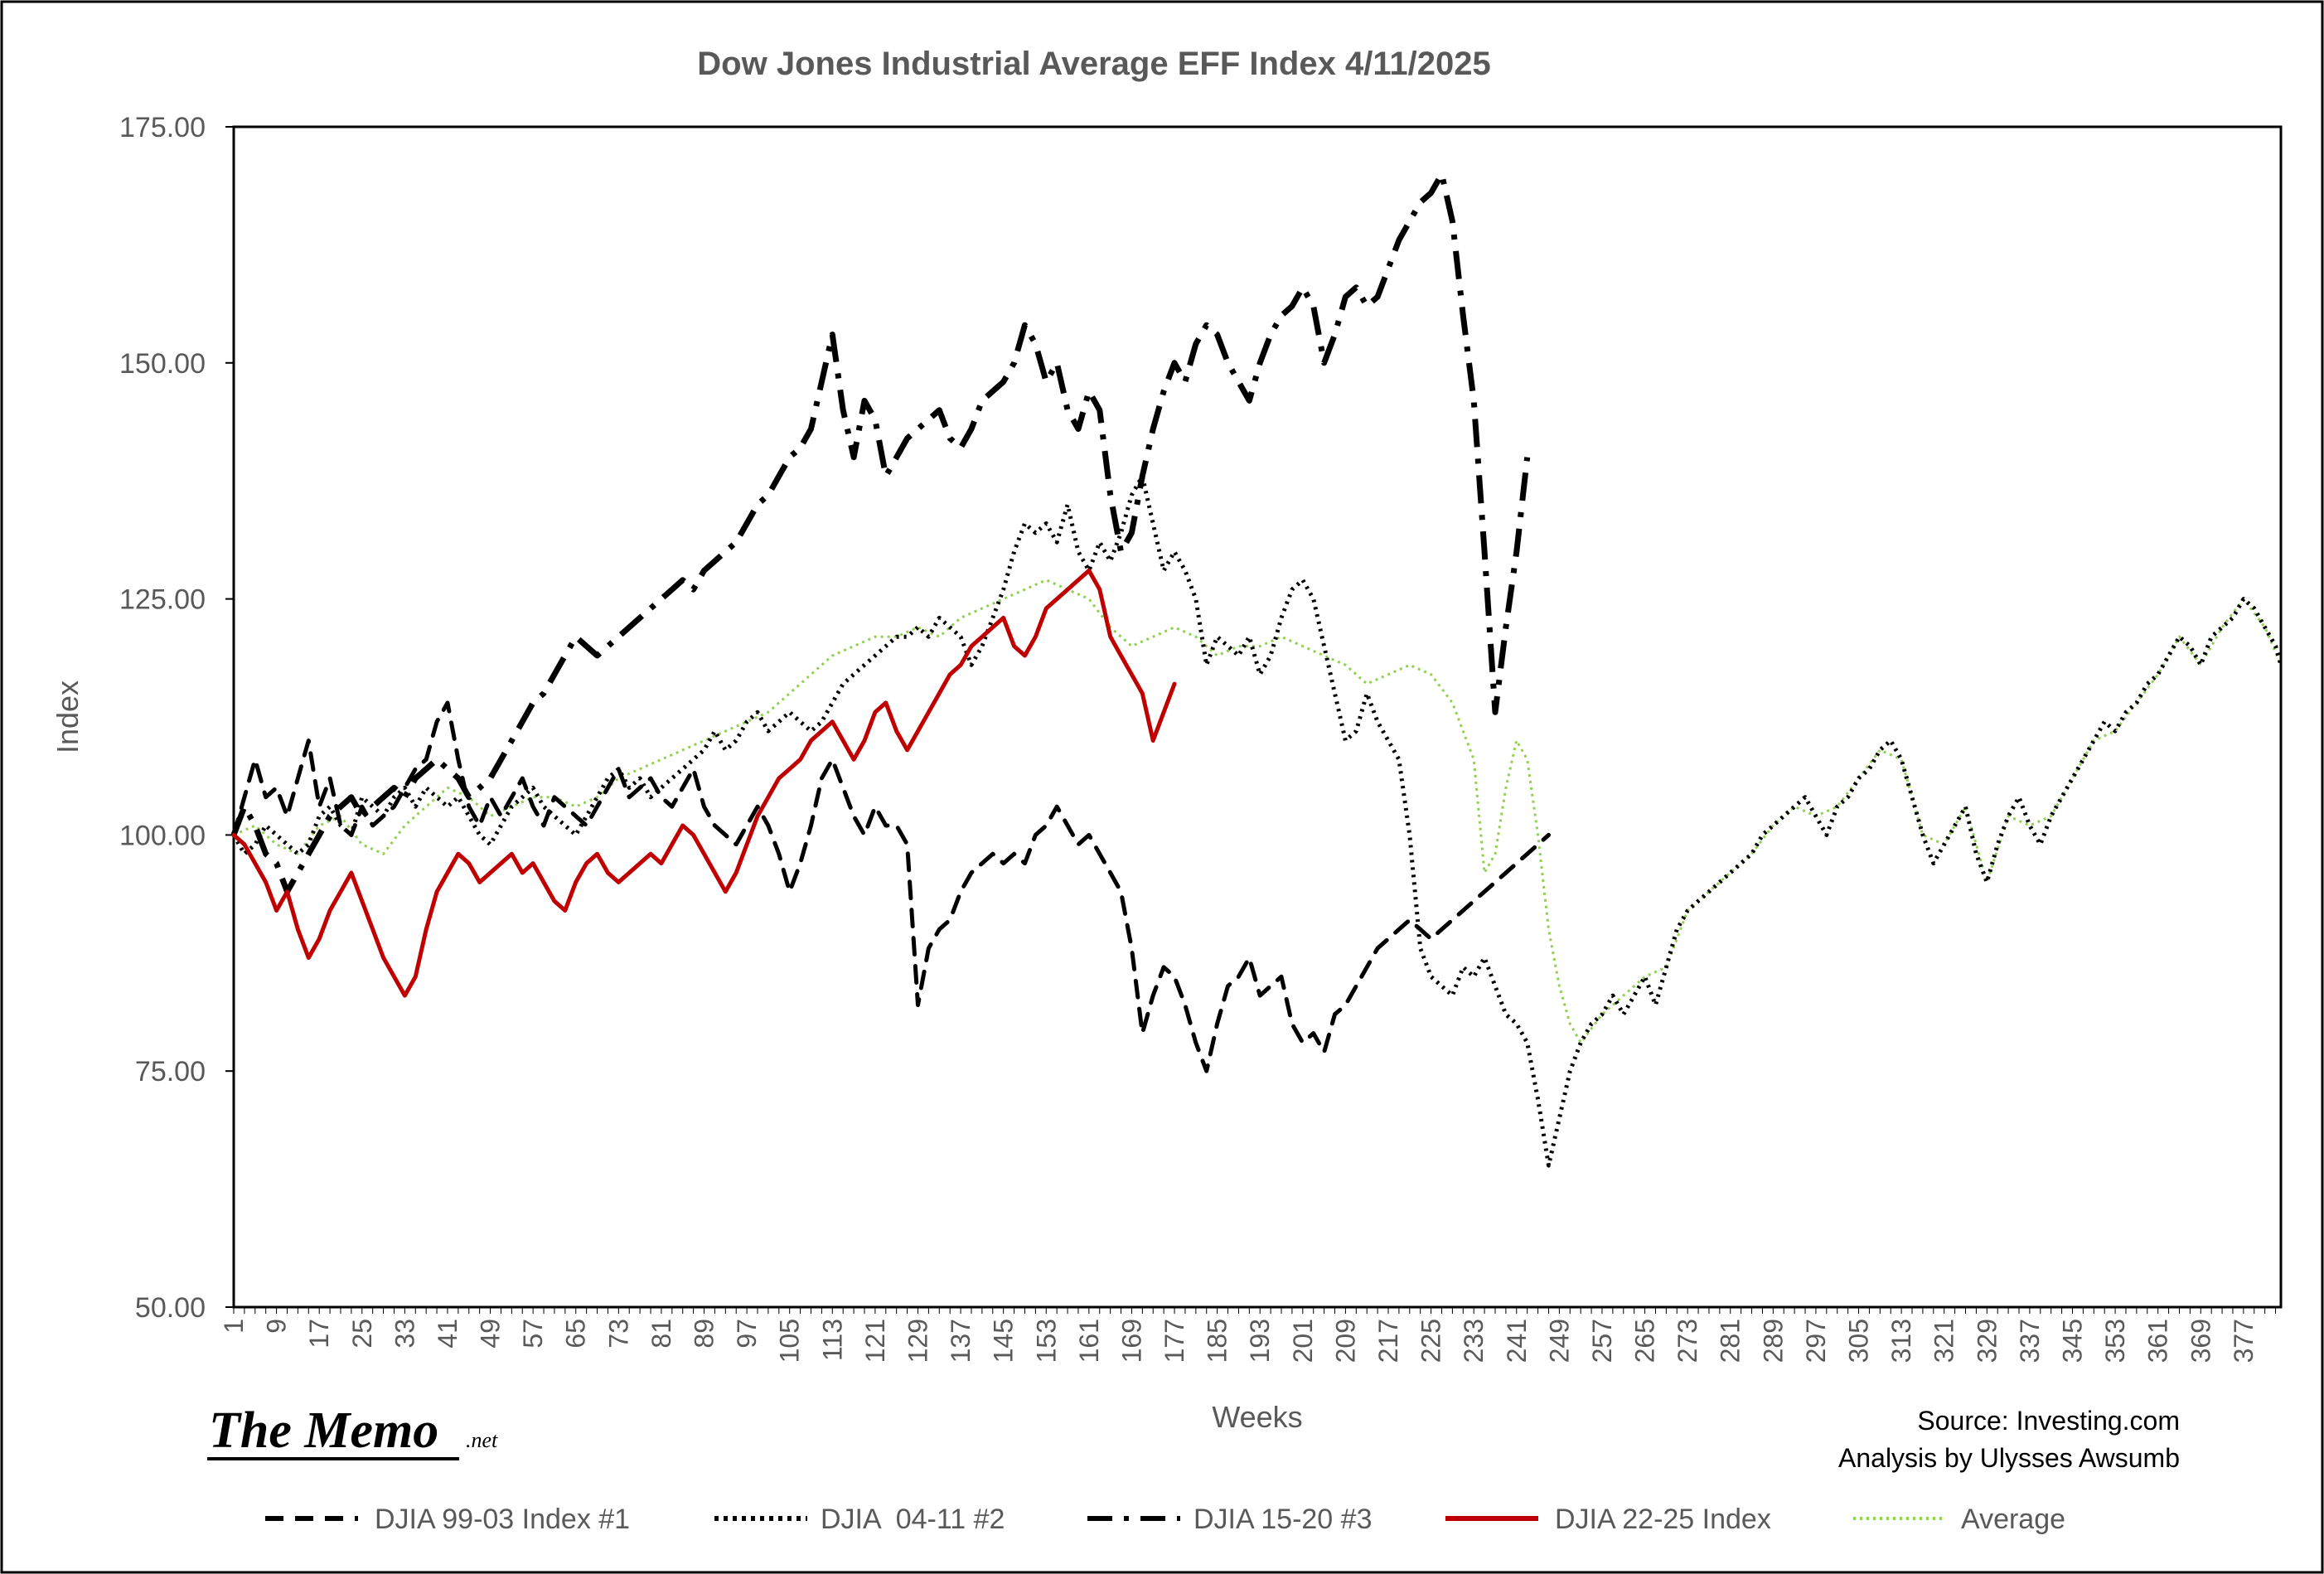  What do you see at coordinates (1388, 1341) in the screenshot?
I see `x-tick-label: 217` at bounding box center [1388, 1341].